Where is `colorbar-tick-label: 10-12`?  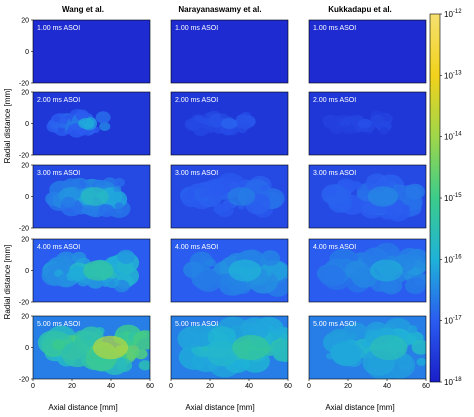
colorbar-tick-label: 10-12 is located at coordinates (453, 14).